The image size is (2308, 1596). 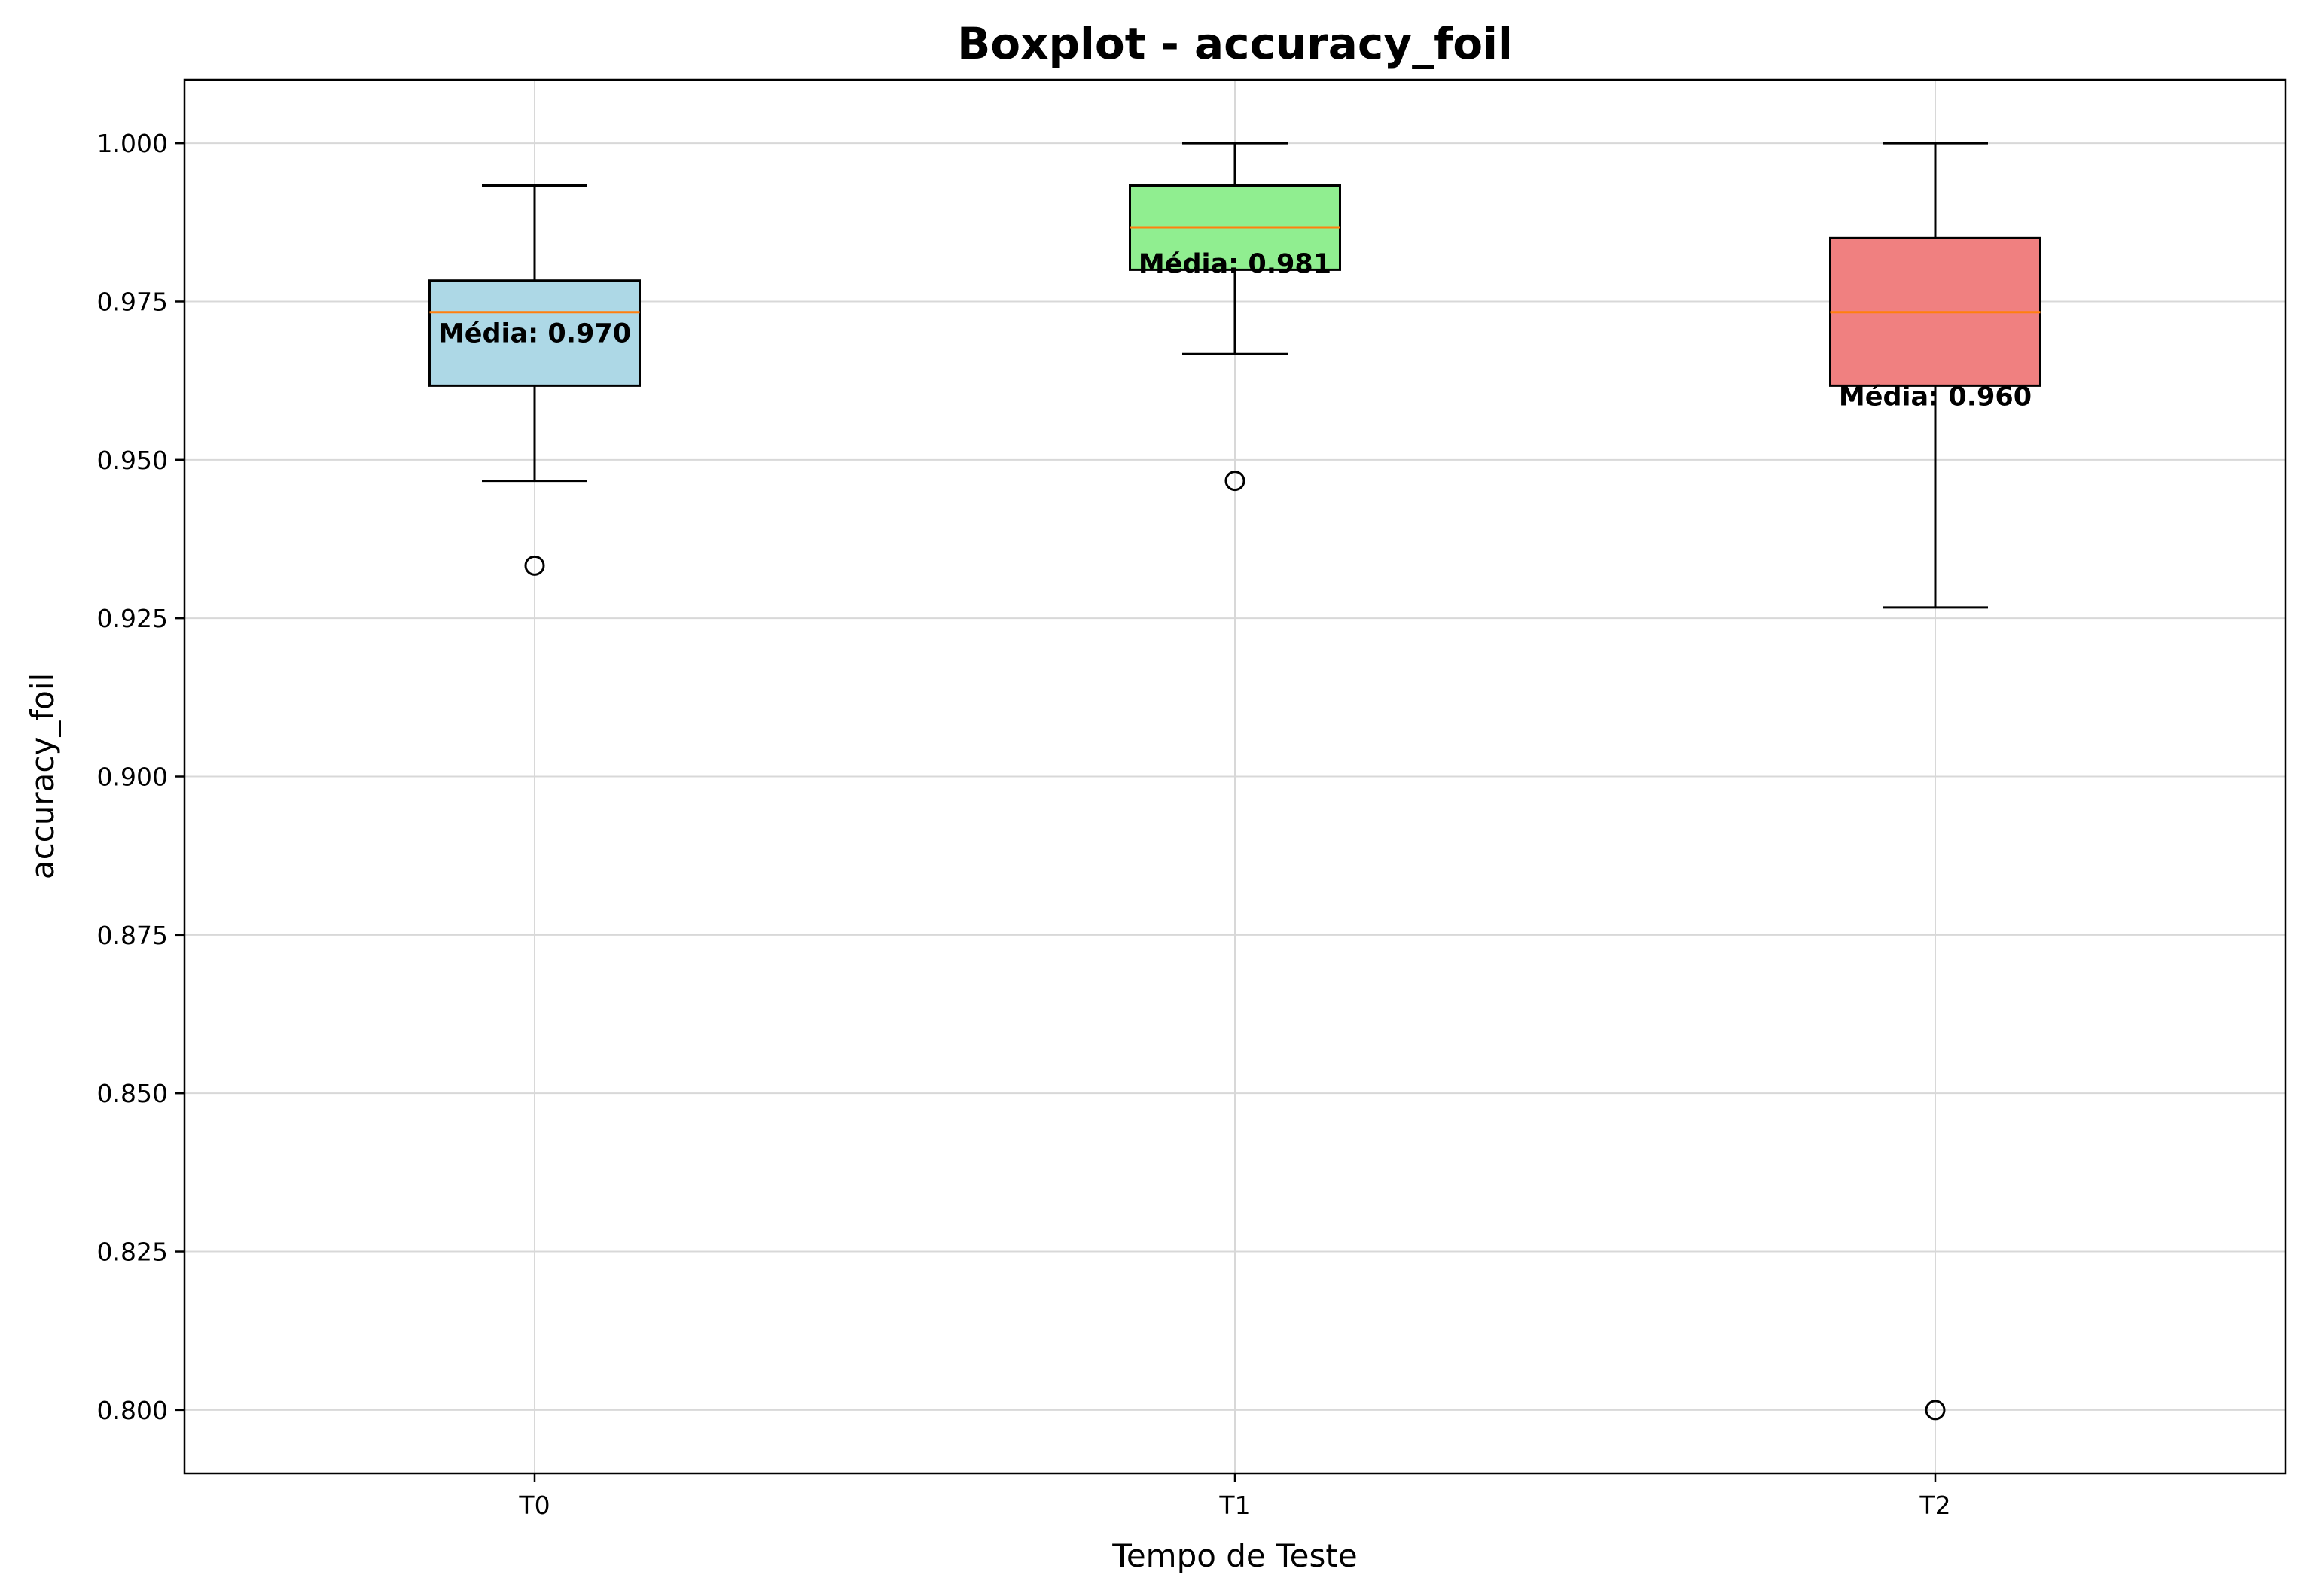 I want to click on x-axis-label: Tempo de Teste, so click(x=1234, y=1556).